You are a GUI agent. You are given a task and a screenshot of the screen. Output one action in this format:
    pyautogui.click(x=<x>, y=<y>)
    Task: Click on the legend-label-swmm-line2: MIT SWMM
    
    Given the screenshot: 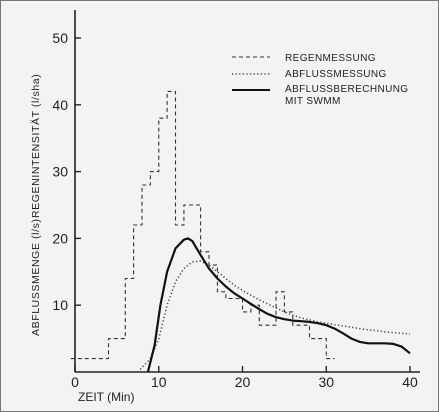 What is the action you would take?
    pyautogui.click(x=313, y=101)
    